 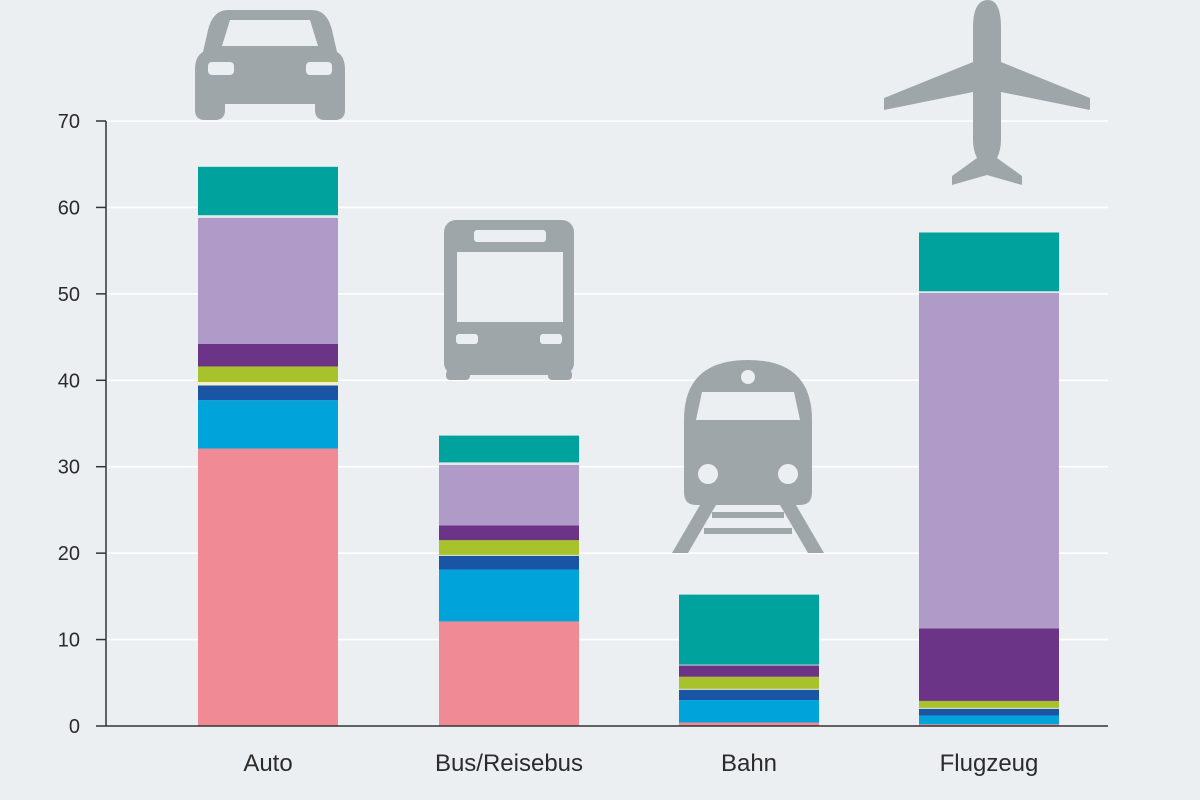 I want to click on x-tick-labels: Auto Bus/Reisebus Bahn Flugzeug, so click(x=640, y=763).